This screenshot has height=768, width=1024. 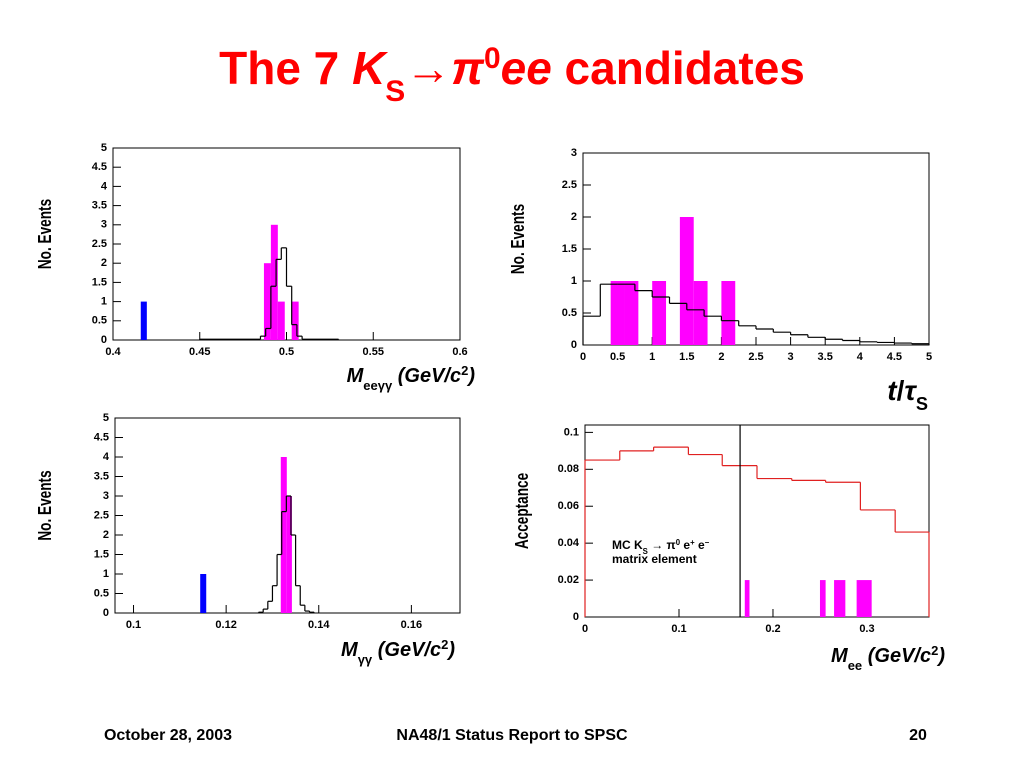 I want to click on x-tick-label: 4.5, so click(x=894, y=357).